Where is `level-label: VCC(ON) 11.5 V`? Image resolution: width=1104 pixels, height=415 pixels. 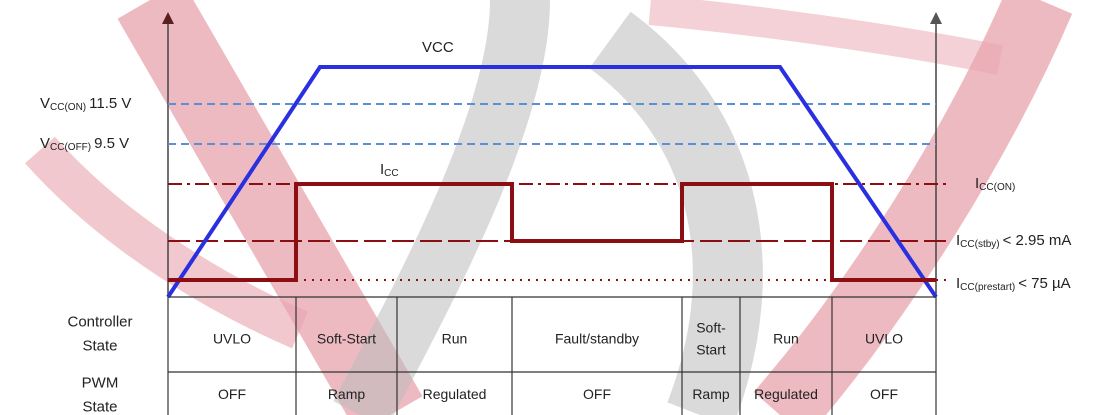 level-label: VCC(ON) 11.5 V is located at coordinates (85, 104).